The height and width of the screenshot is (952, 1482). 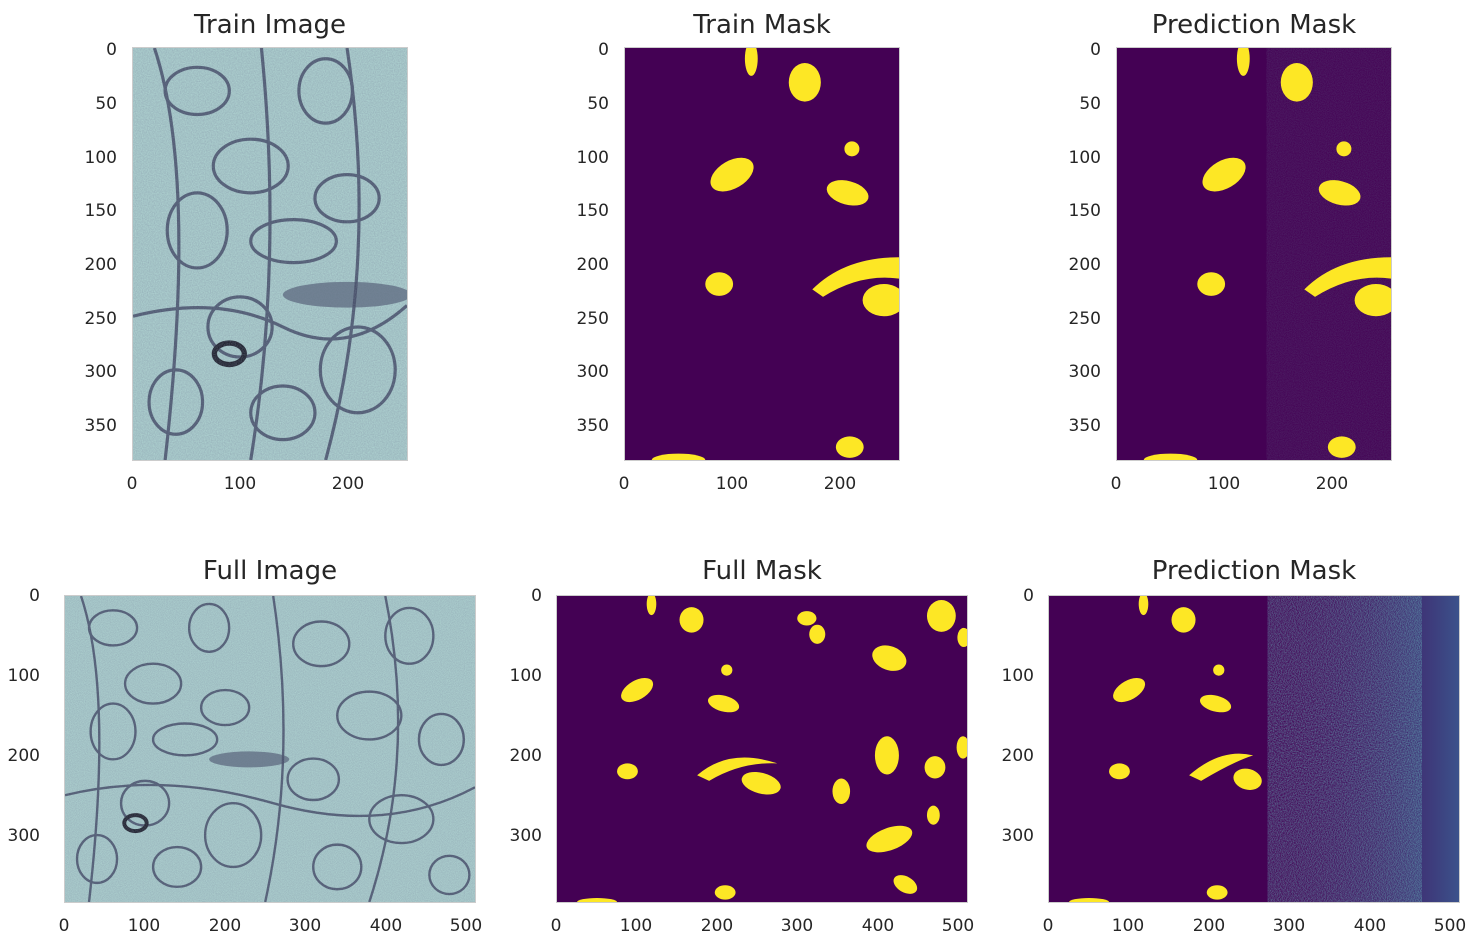 I want to click on panel-full-image: Full Image, so click(x=245, y=746).